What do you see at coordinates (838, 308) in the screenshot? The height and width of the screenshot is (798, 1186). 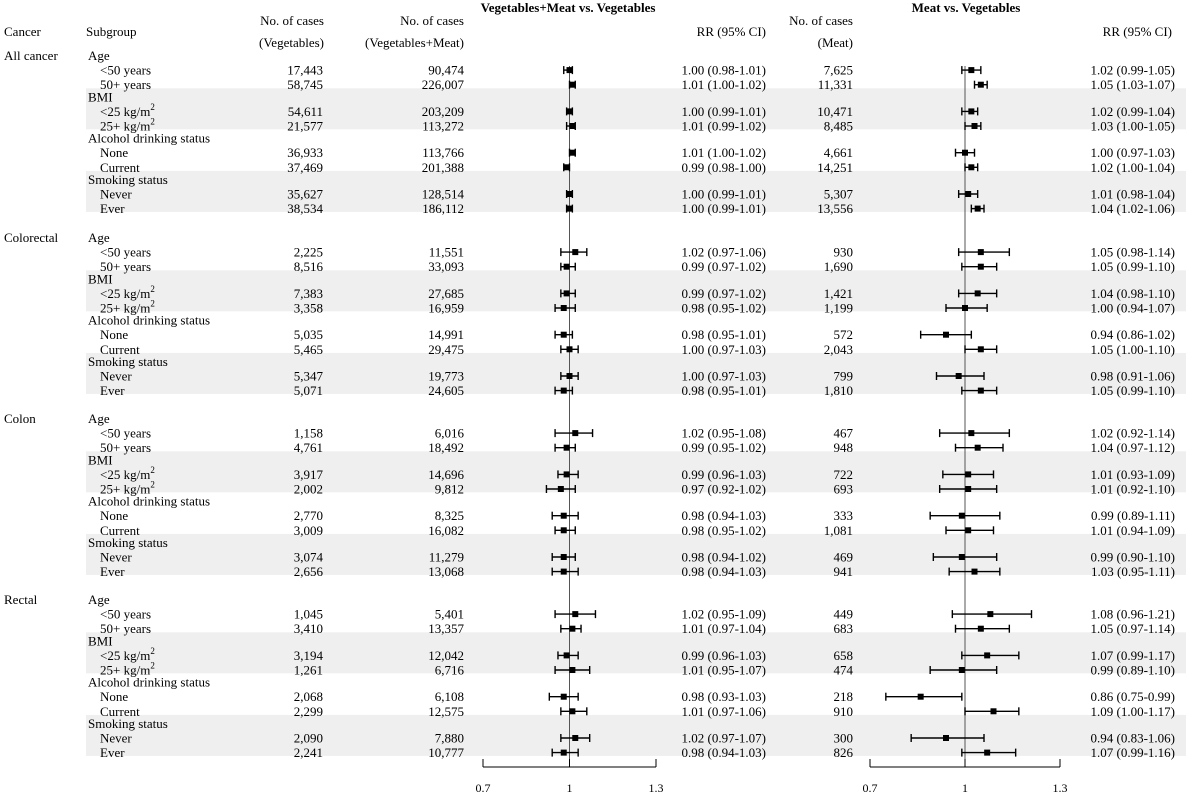 I see `cases-meat: 1,199` at bounding box center [838, 308].